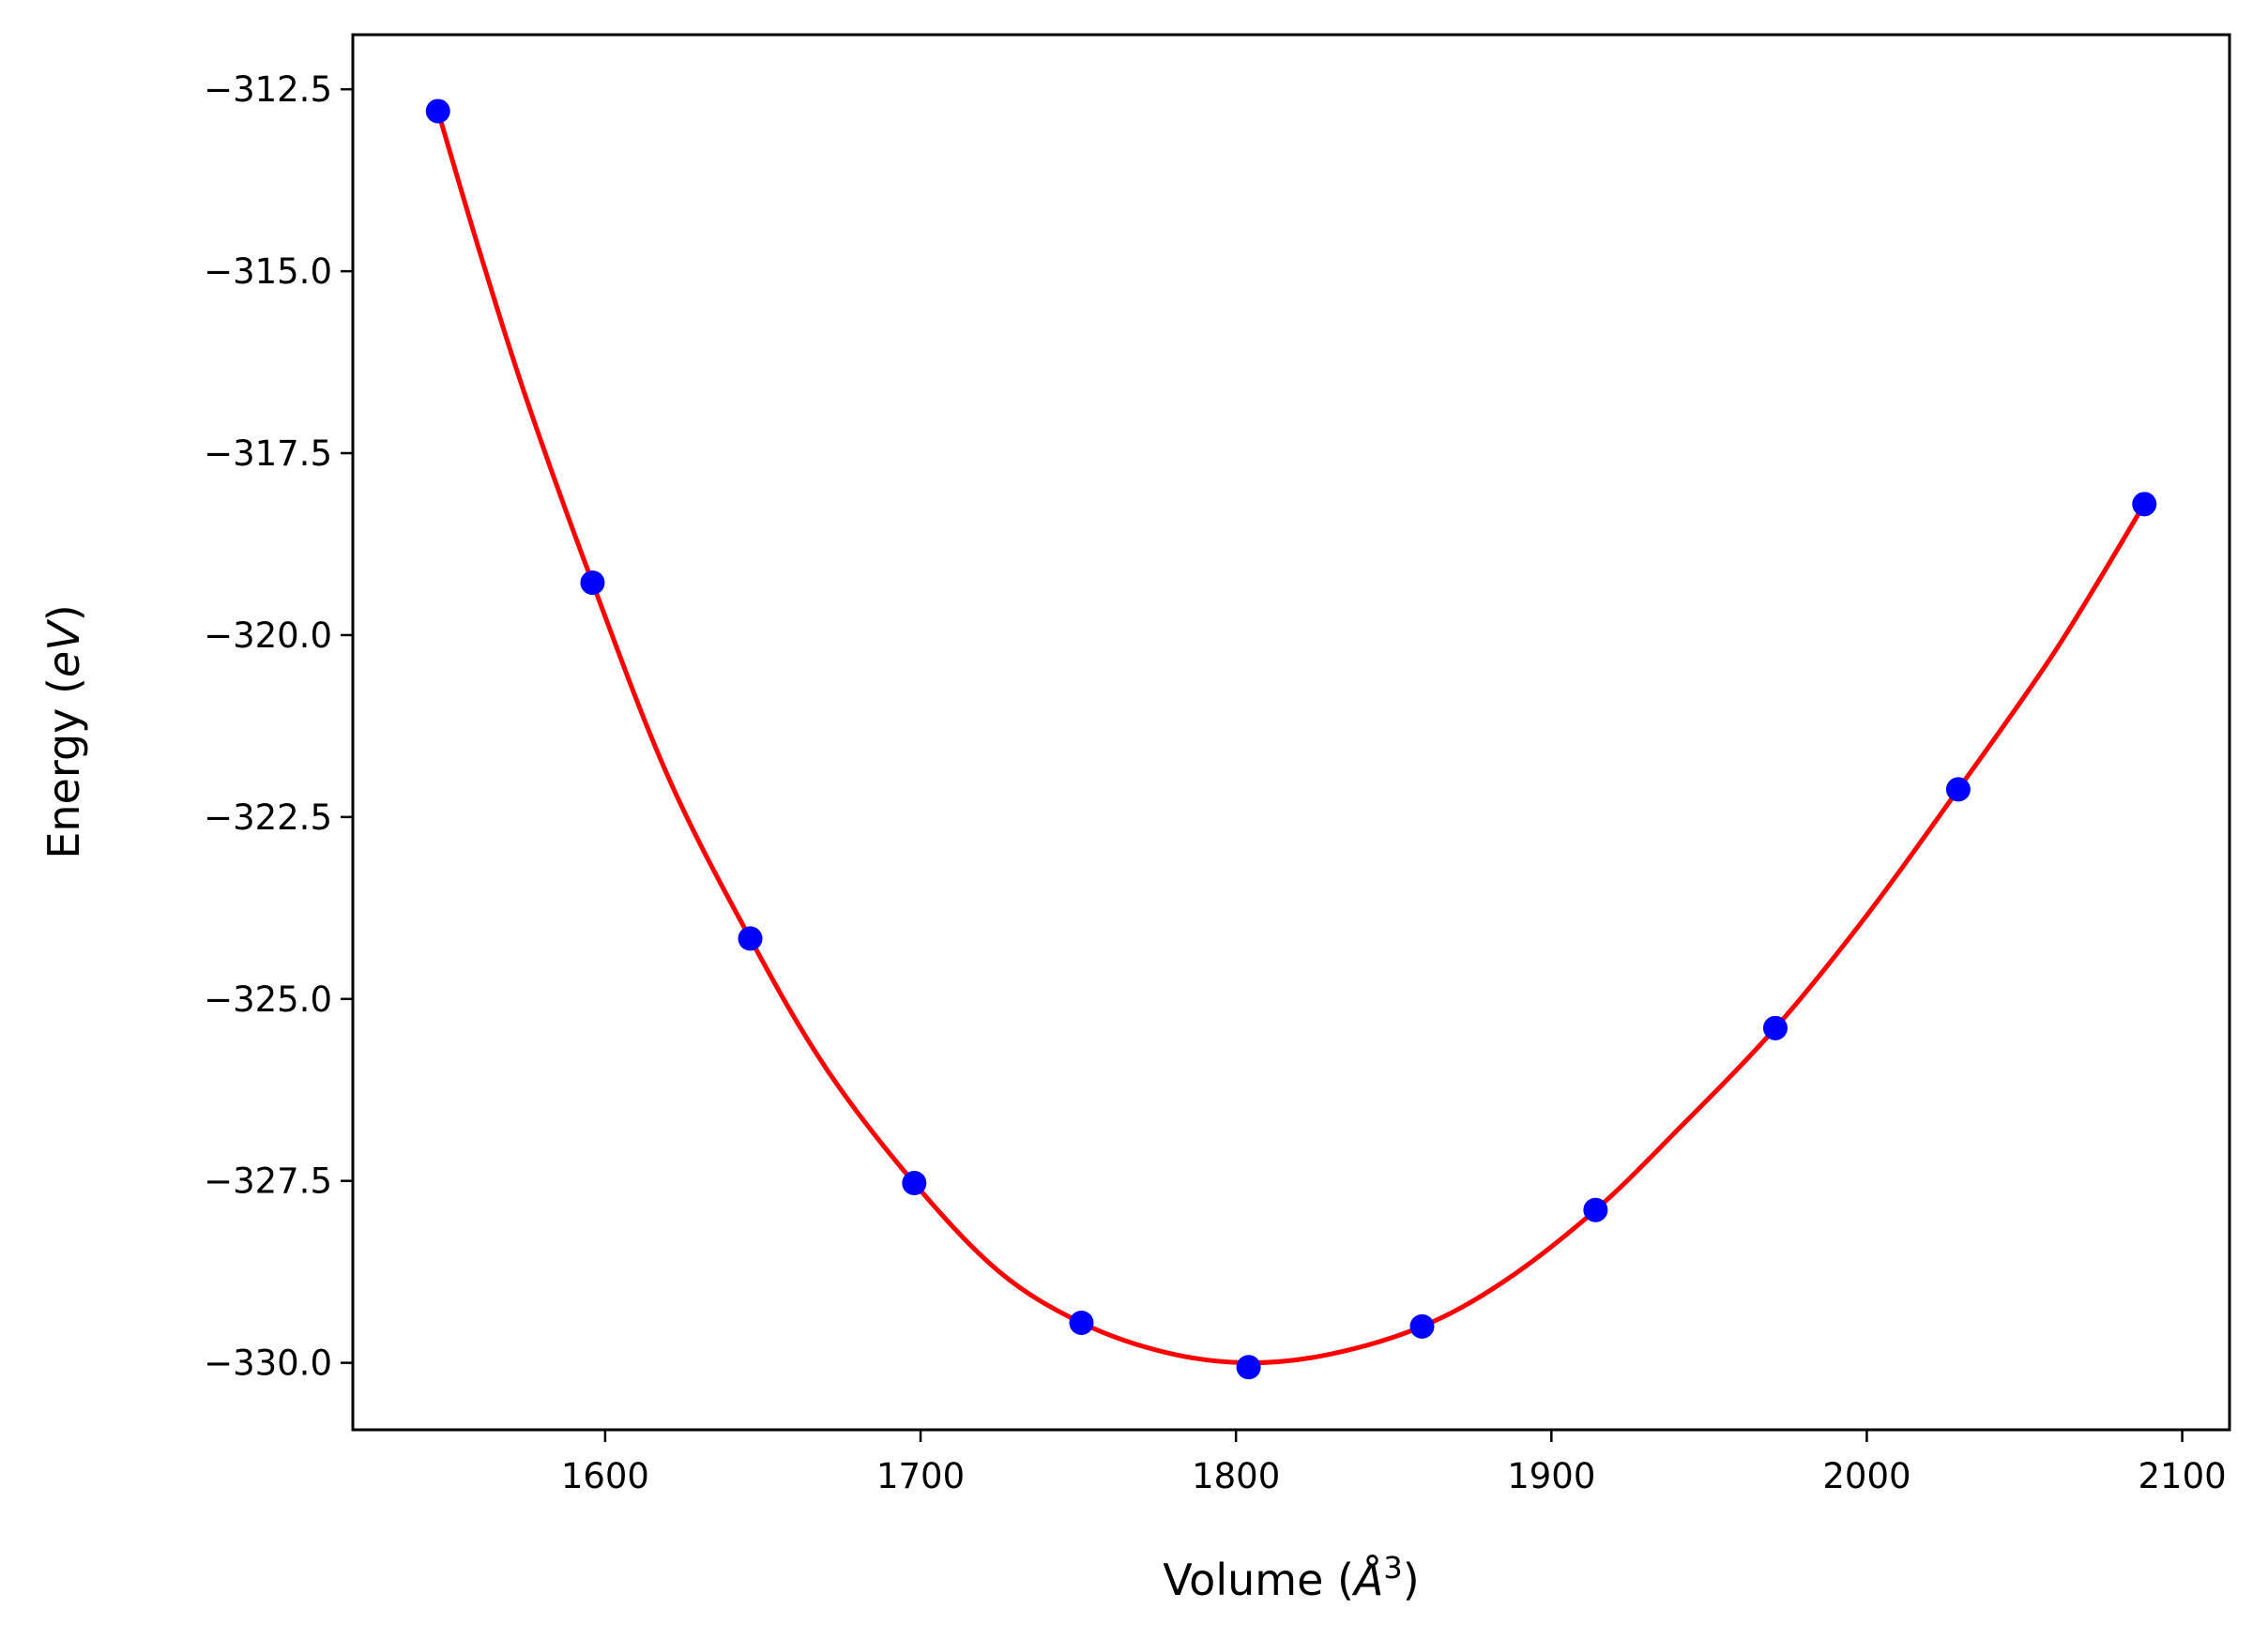 The width and height of the screenshot is (2268, 1639). What do you see at coordinates (1551, 1476) in the screenshot?
I see `x-tick-label: 1900` at bounding box center [1551, 1476].